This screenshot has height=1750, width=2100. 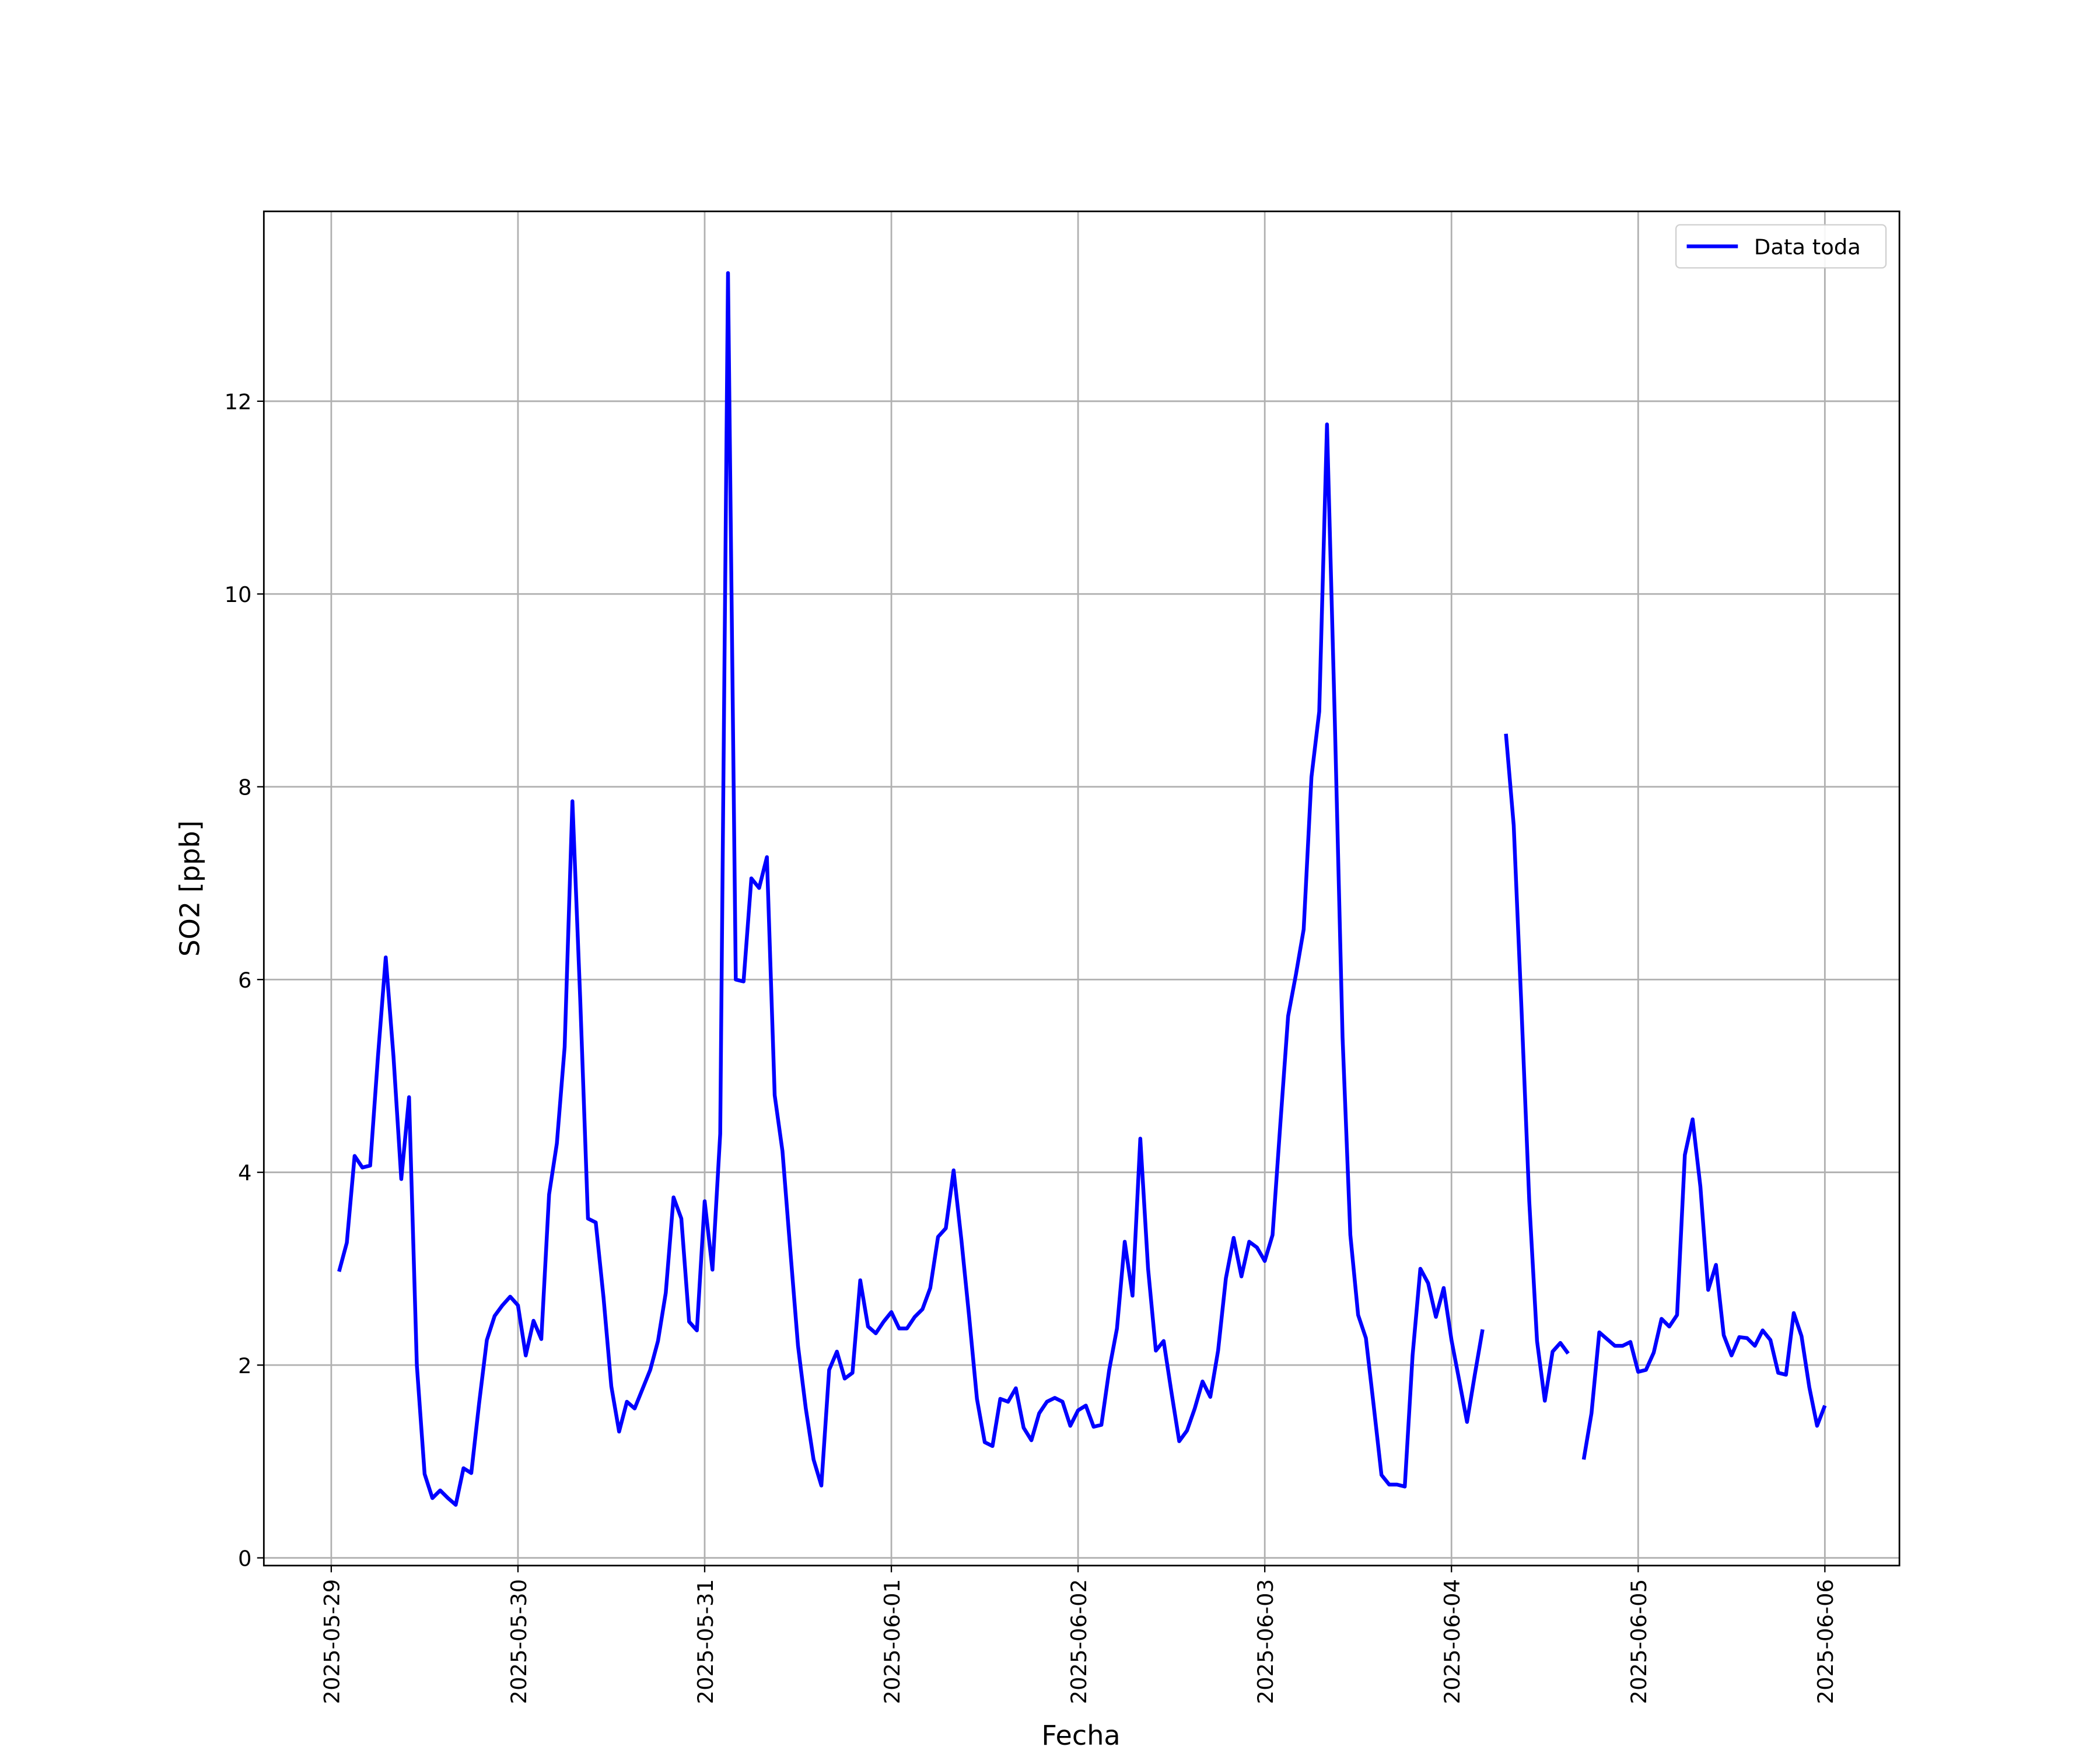 What do you see at coordinates (244, 980) in the screenshot?
I see `y-tick-label: 6` at bounding box center [244, 980].